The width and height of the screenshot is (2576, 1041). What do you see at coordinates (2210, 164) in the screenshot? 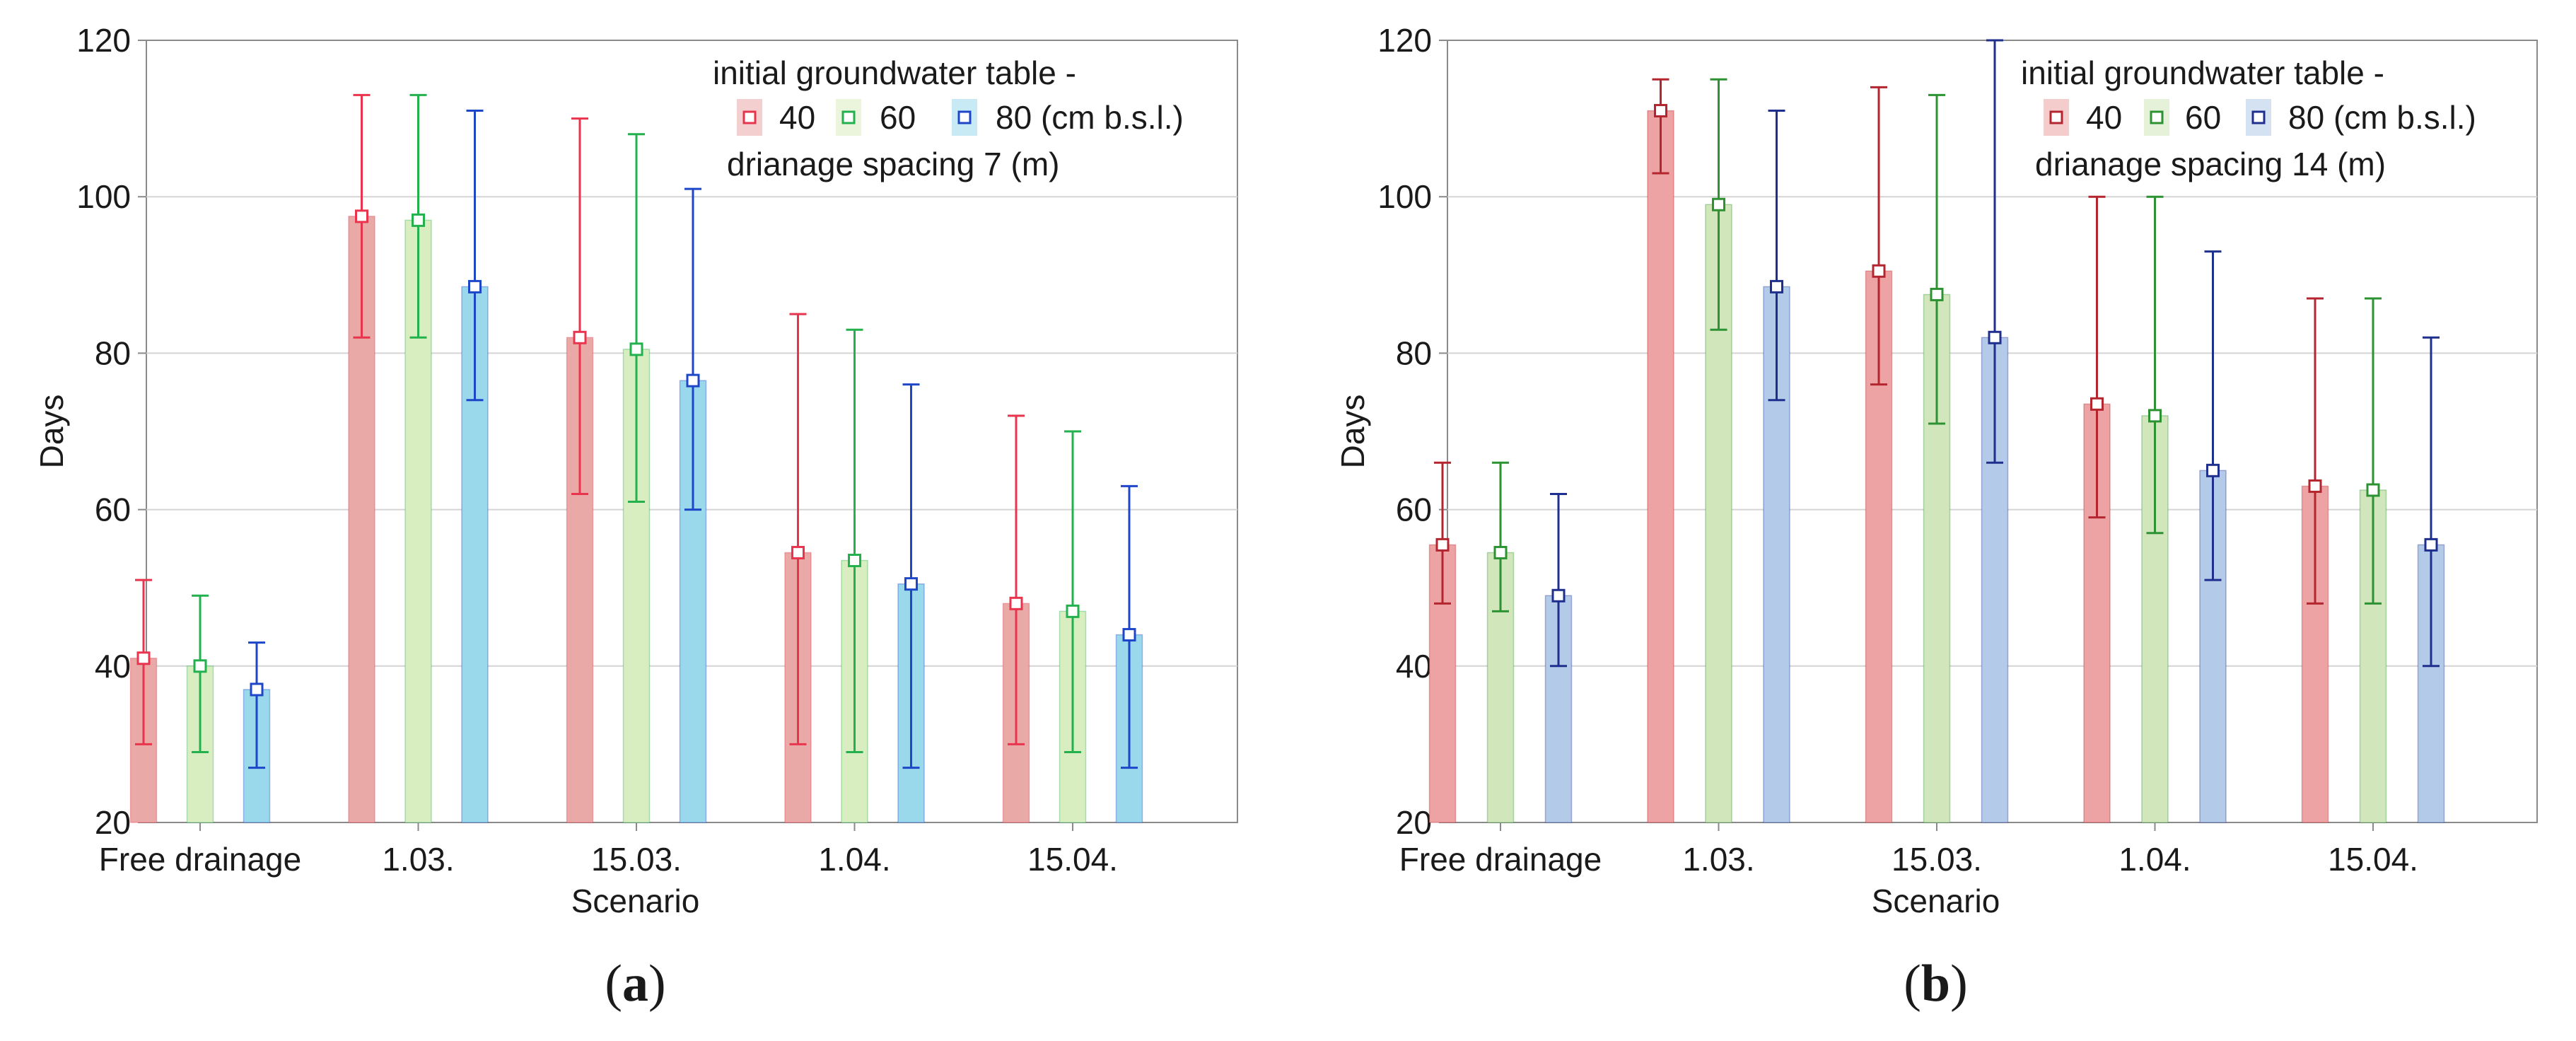
I see `legend-subtitle: drianage spacing 14 (m)` at bounding box center [2210, 164].